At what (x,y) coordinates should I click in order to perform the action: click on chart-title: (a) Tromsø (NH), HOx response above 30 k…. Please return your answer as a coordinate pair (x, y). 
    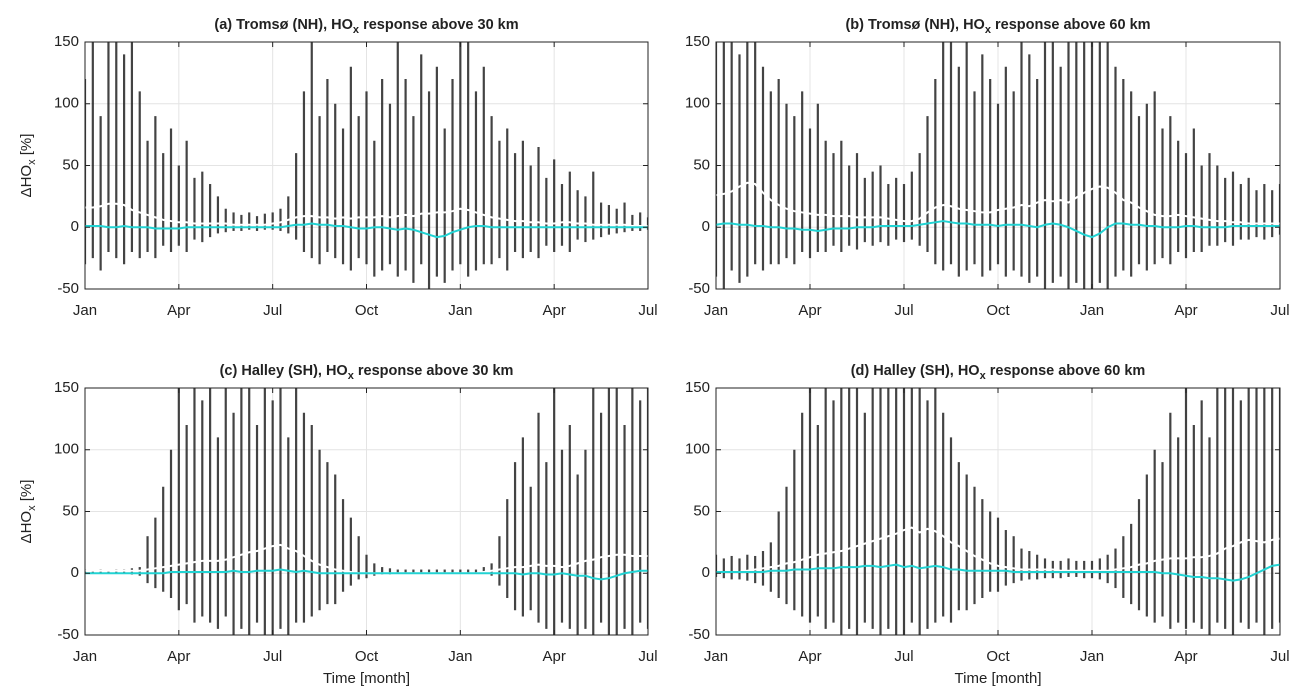
    Looking at the image, I should click on (366, 26).